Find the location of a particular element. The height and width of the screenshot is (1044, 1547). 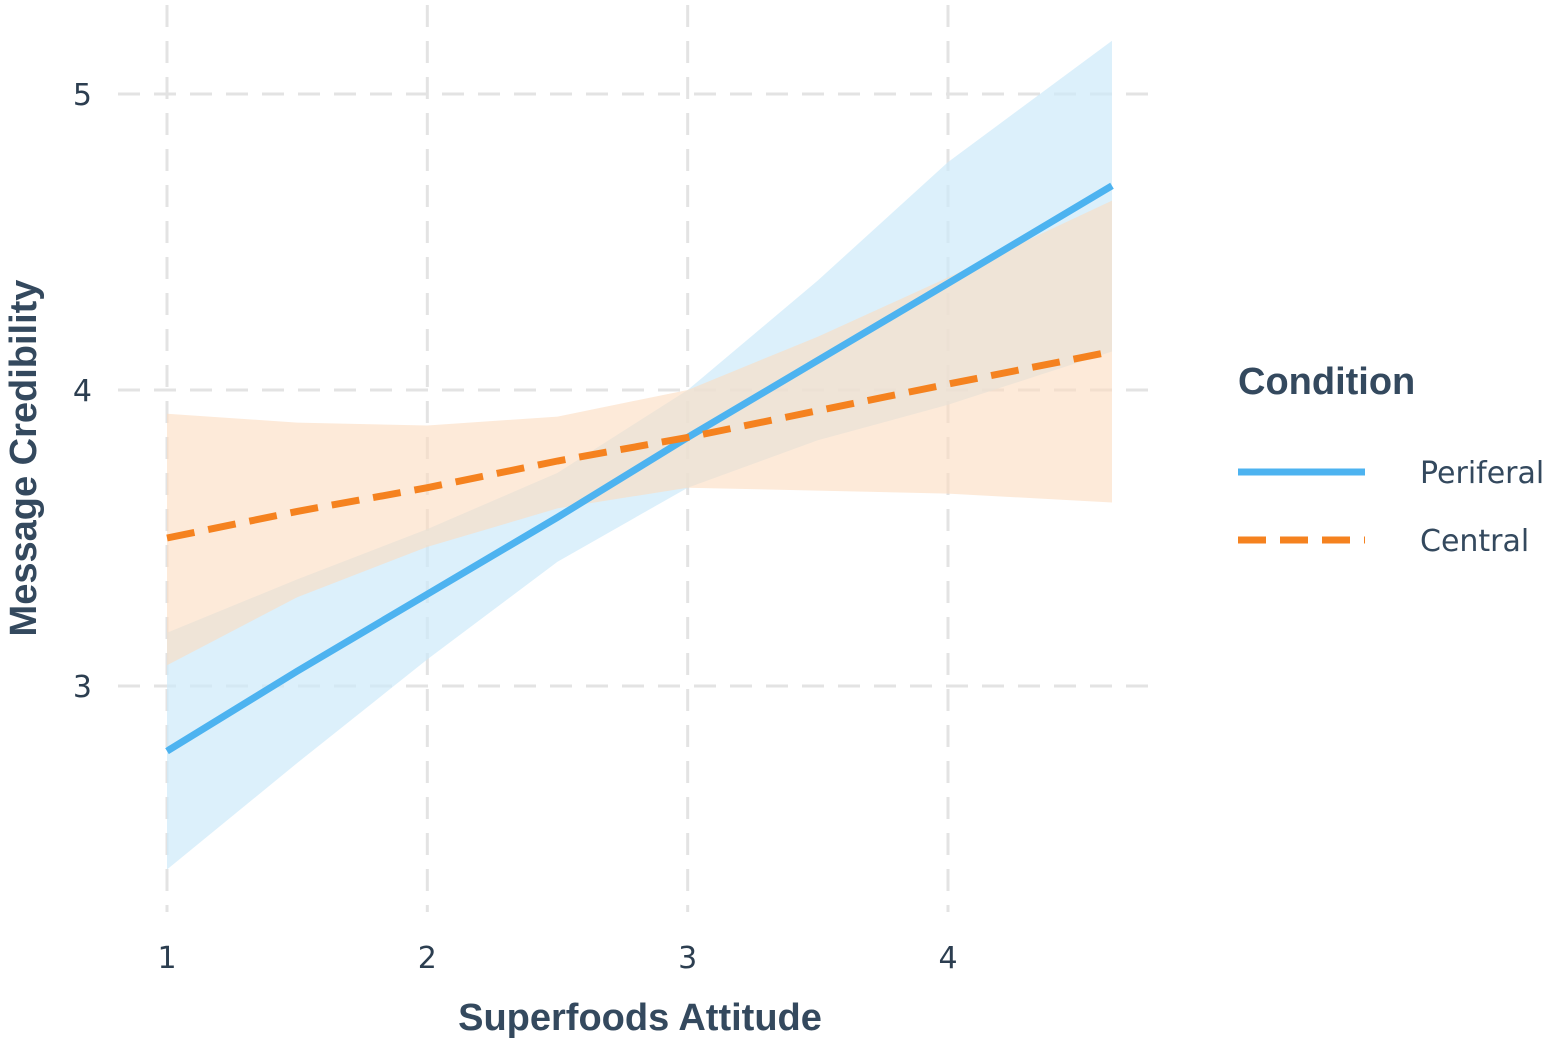

x-tick-label: 4 is located at coordinates (947, 958).